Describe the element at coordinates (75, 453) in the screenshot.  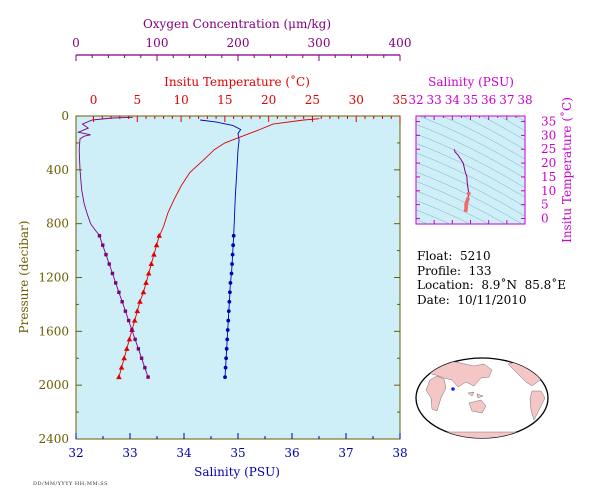
I see `salinity-tick-label: 32` at that location.